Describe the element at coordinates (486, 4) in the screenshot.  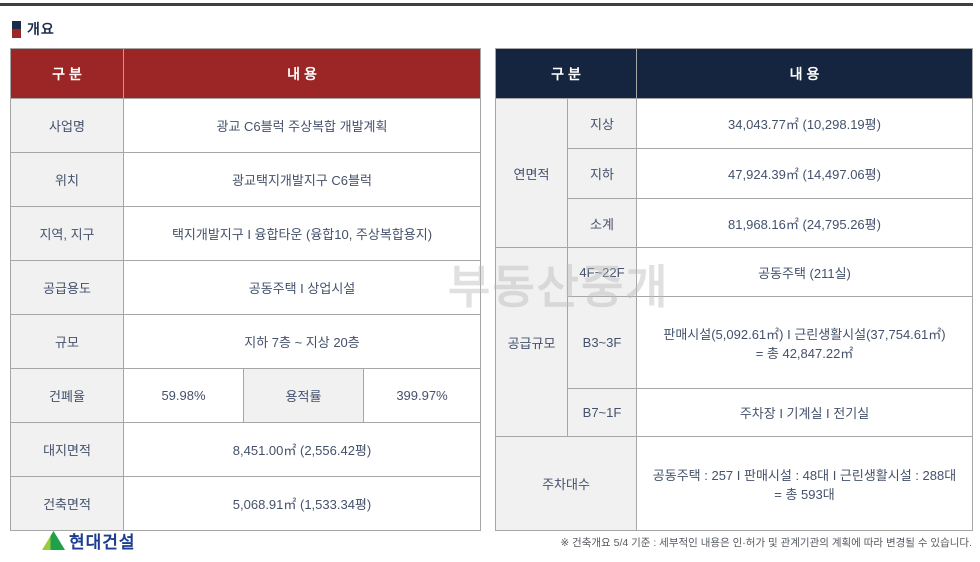
I see `top-divider` at that location.